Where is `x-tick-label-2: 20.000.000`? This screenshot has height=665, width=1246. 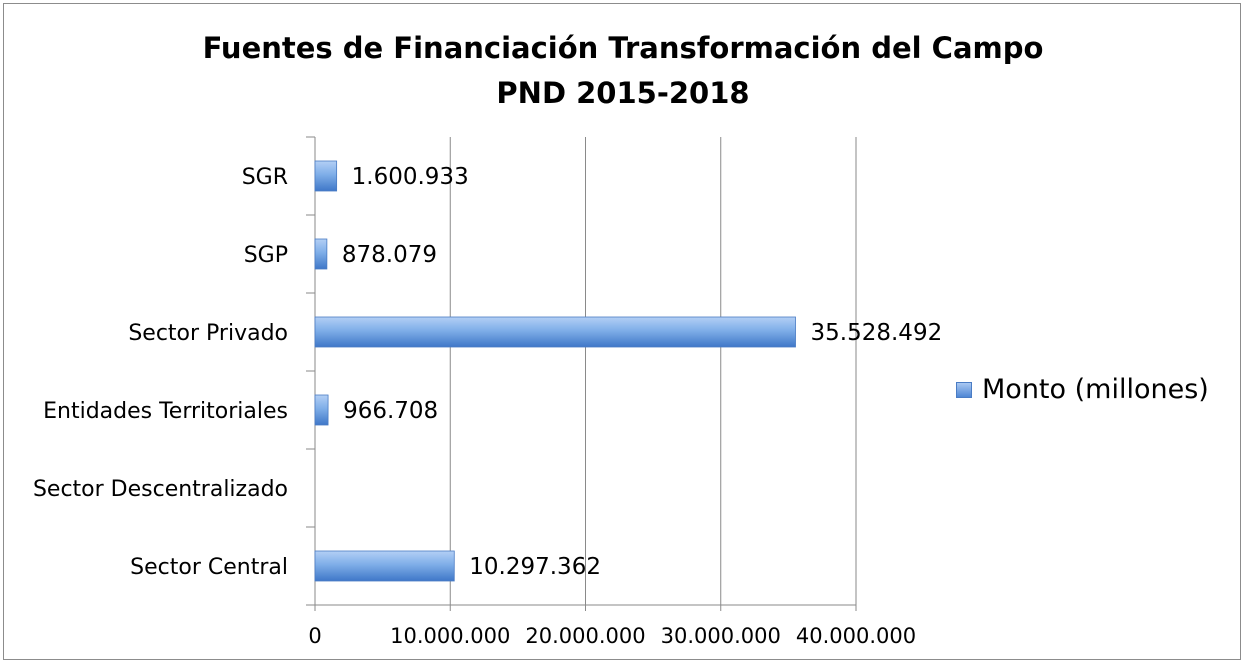 x-tick-label-2: 20.000.000 is located at coordinates (585, 636).